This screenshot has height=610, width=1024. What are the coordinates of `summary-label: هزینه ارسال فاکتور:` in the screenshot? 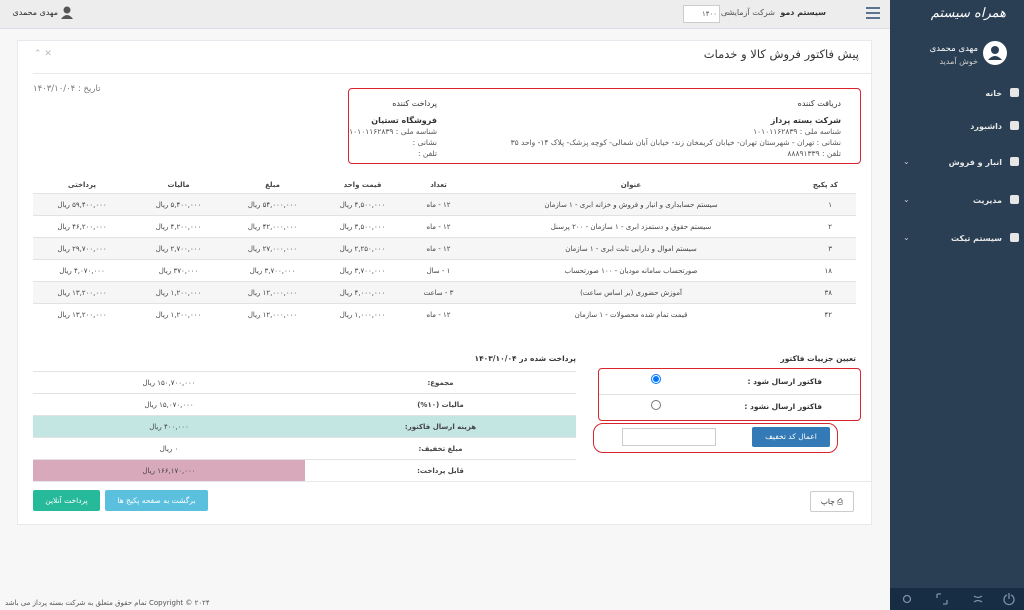 It's located at (440, 426).